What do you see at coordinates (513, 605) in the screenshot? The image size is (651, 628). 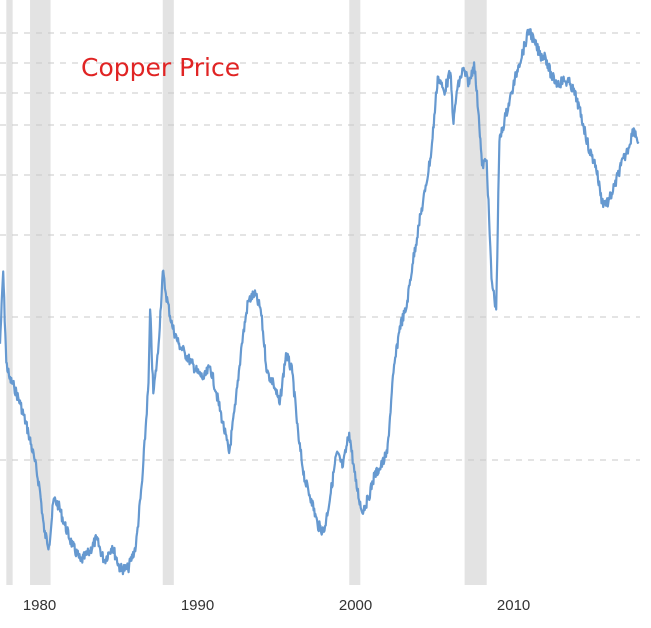 I see `x-tick-label: 2010` at bounding box center [513, 605].